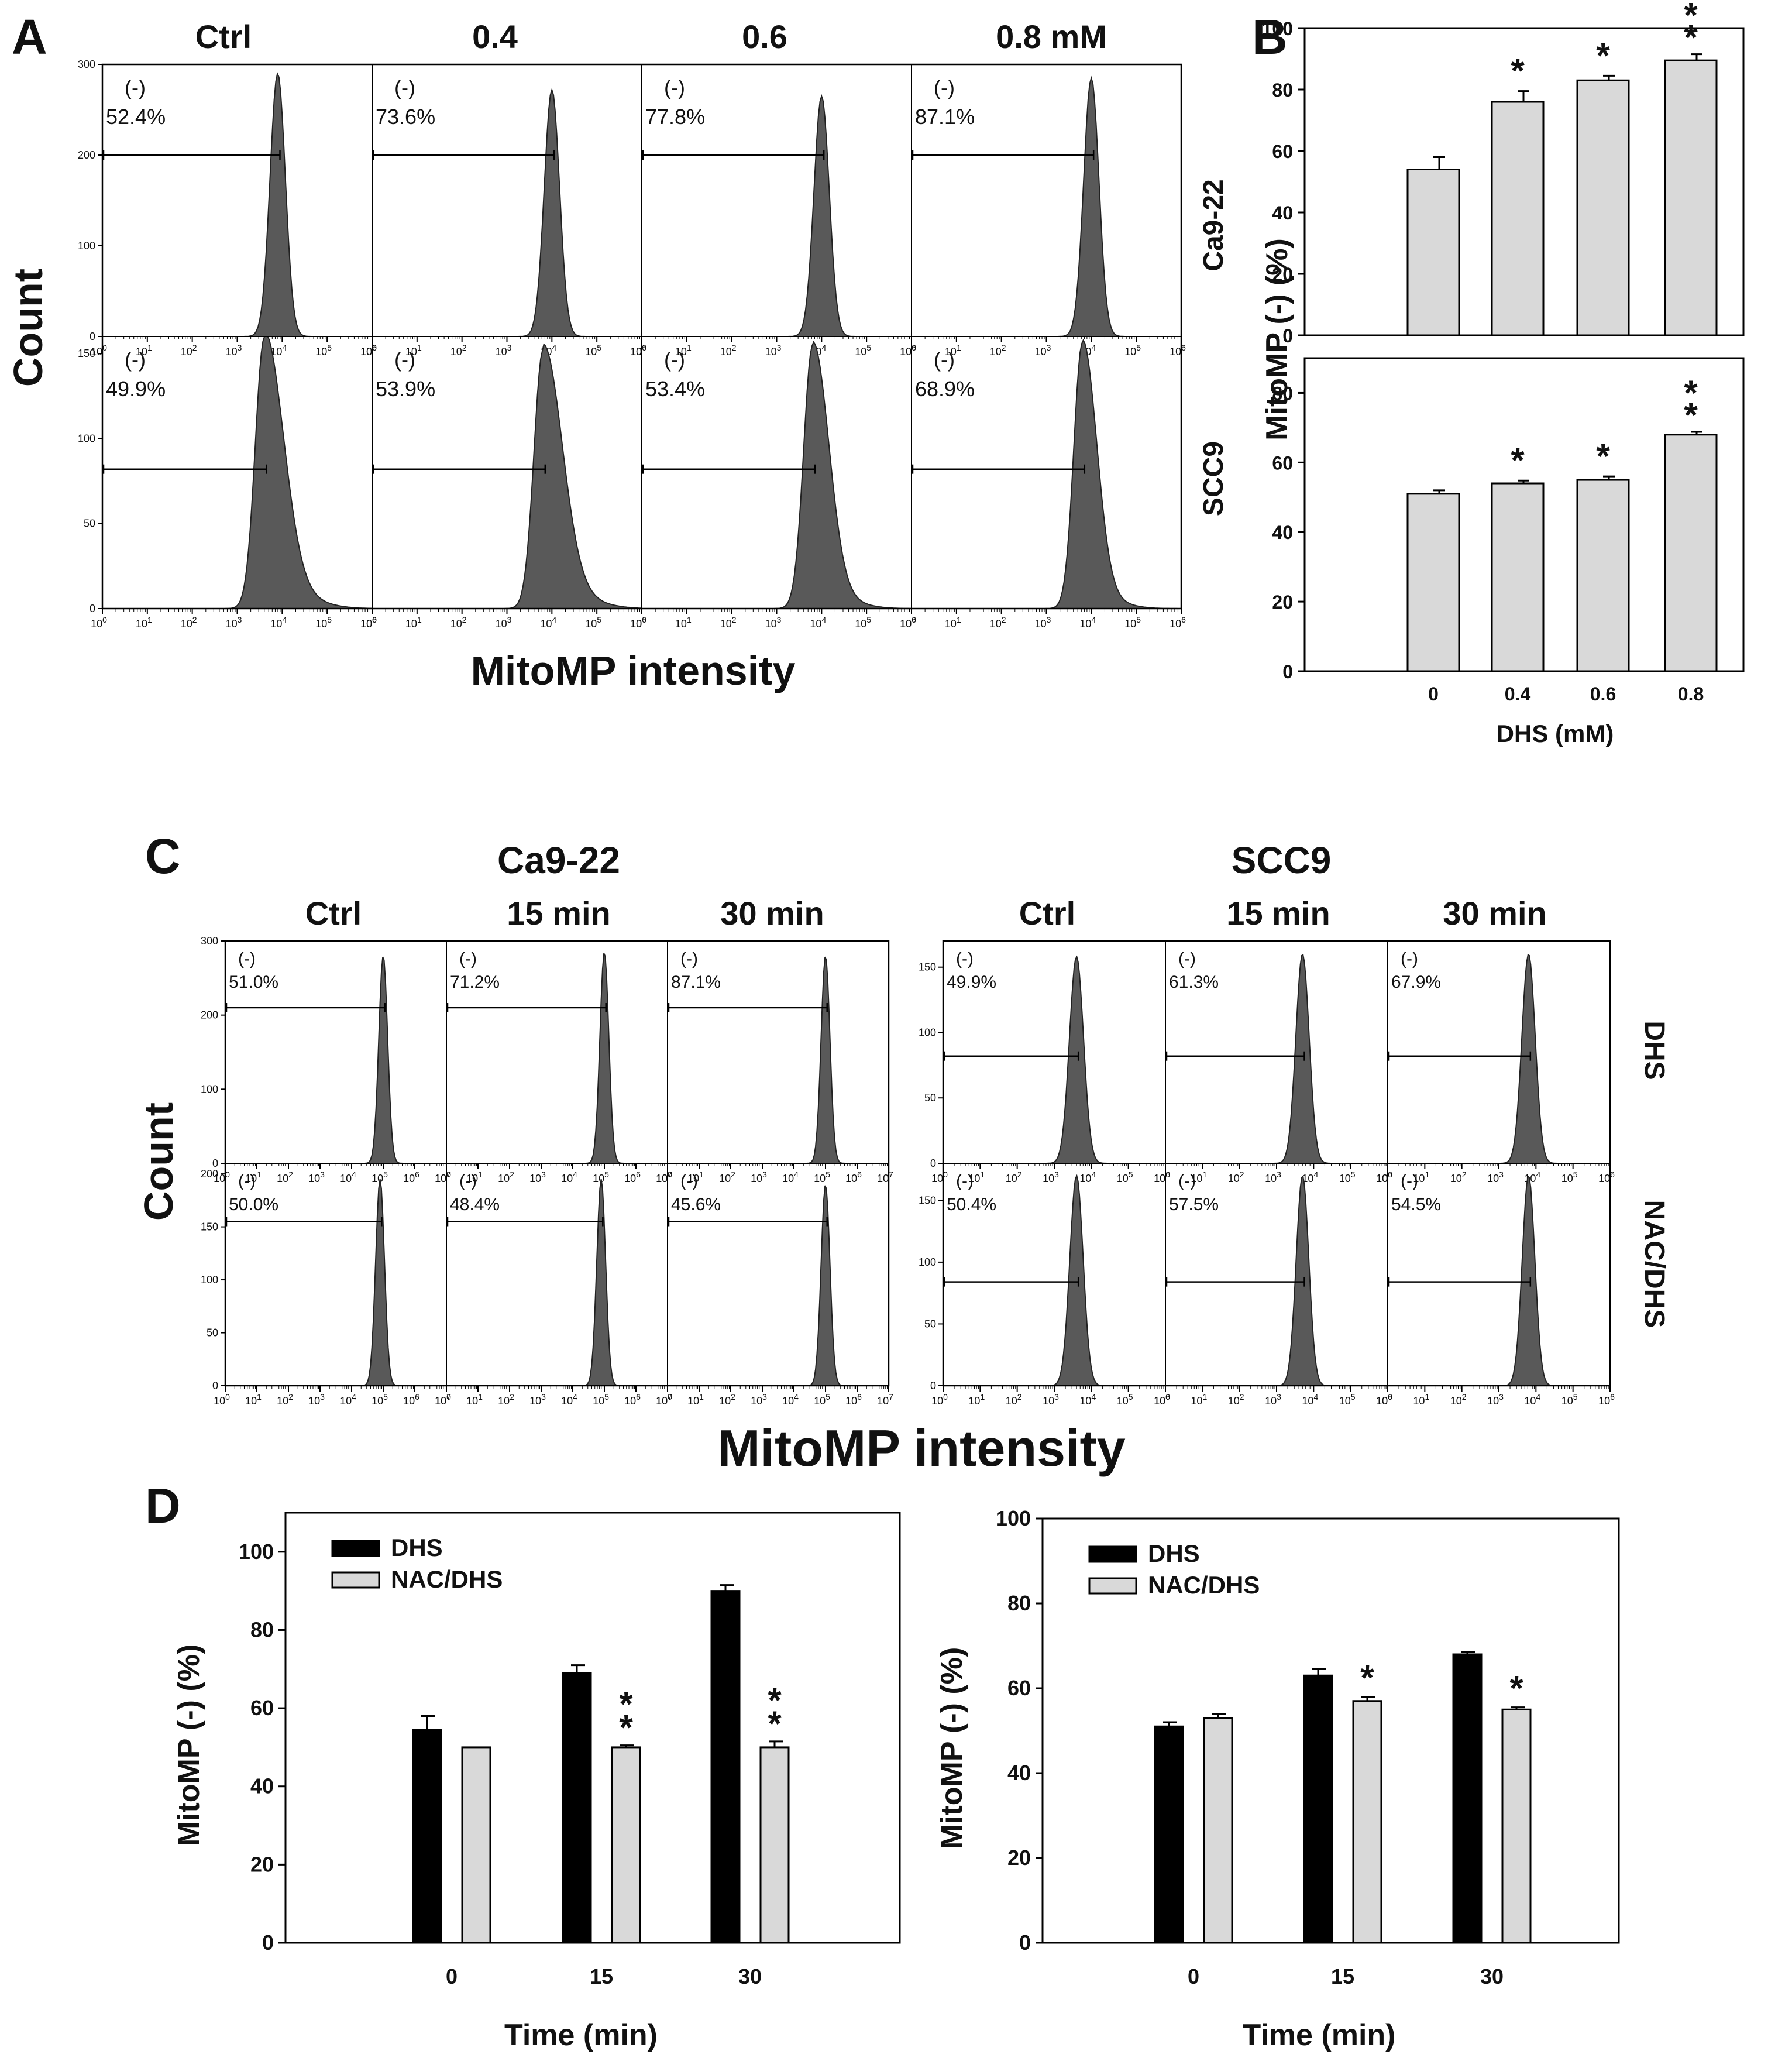  I want to click on y-tick-label: 60, so click(1282, 151).